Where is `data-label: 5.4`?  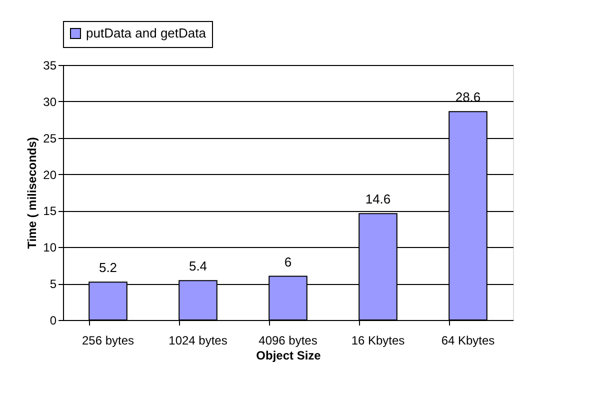 data-label: 5.4 is located at coordinates (198, 266).